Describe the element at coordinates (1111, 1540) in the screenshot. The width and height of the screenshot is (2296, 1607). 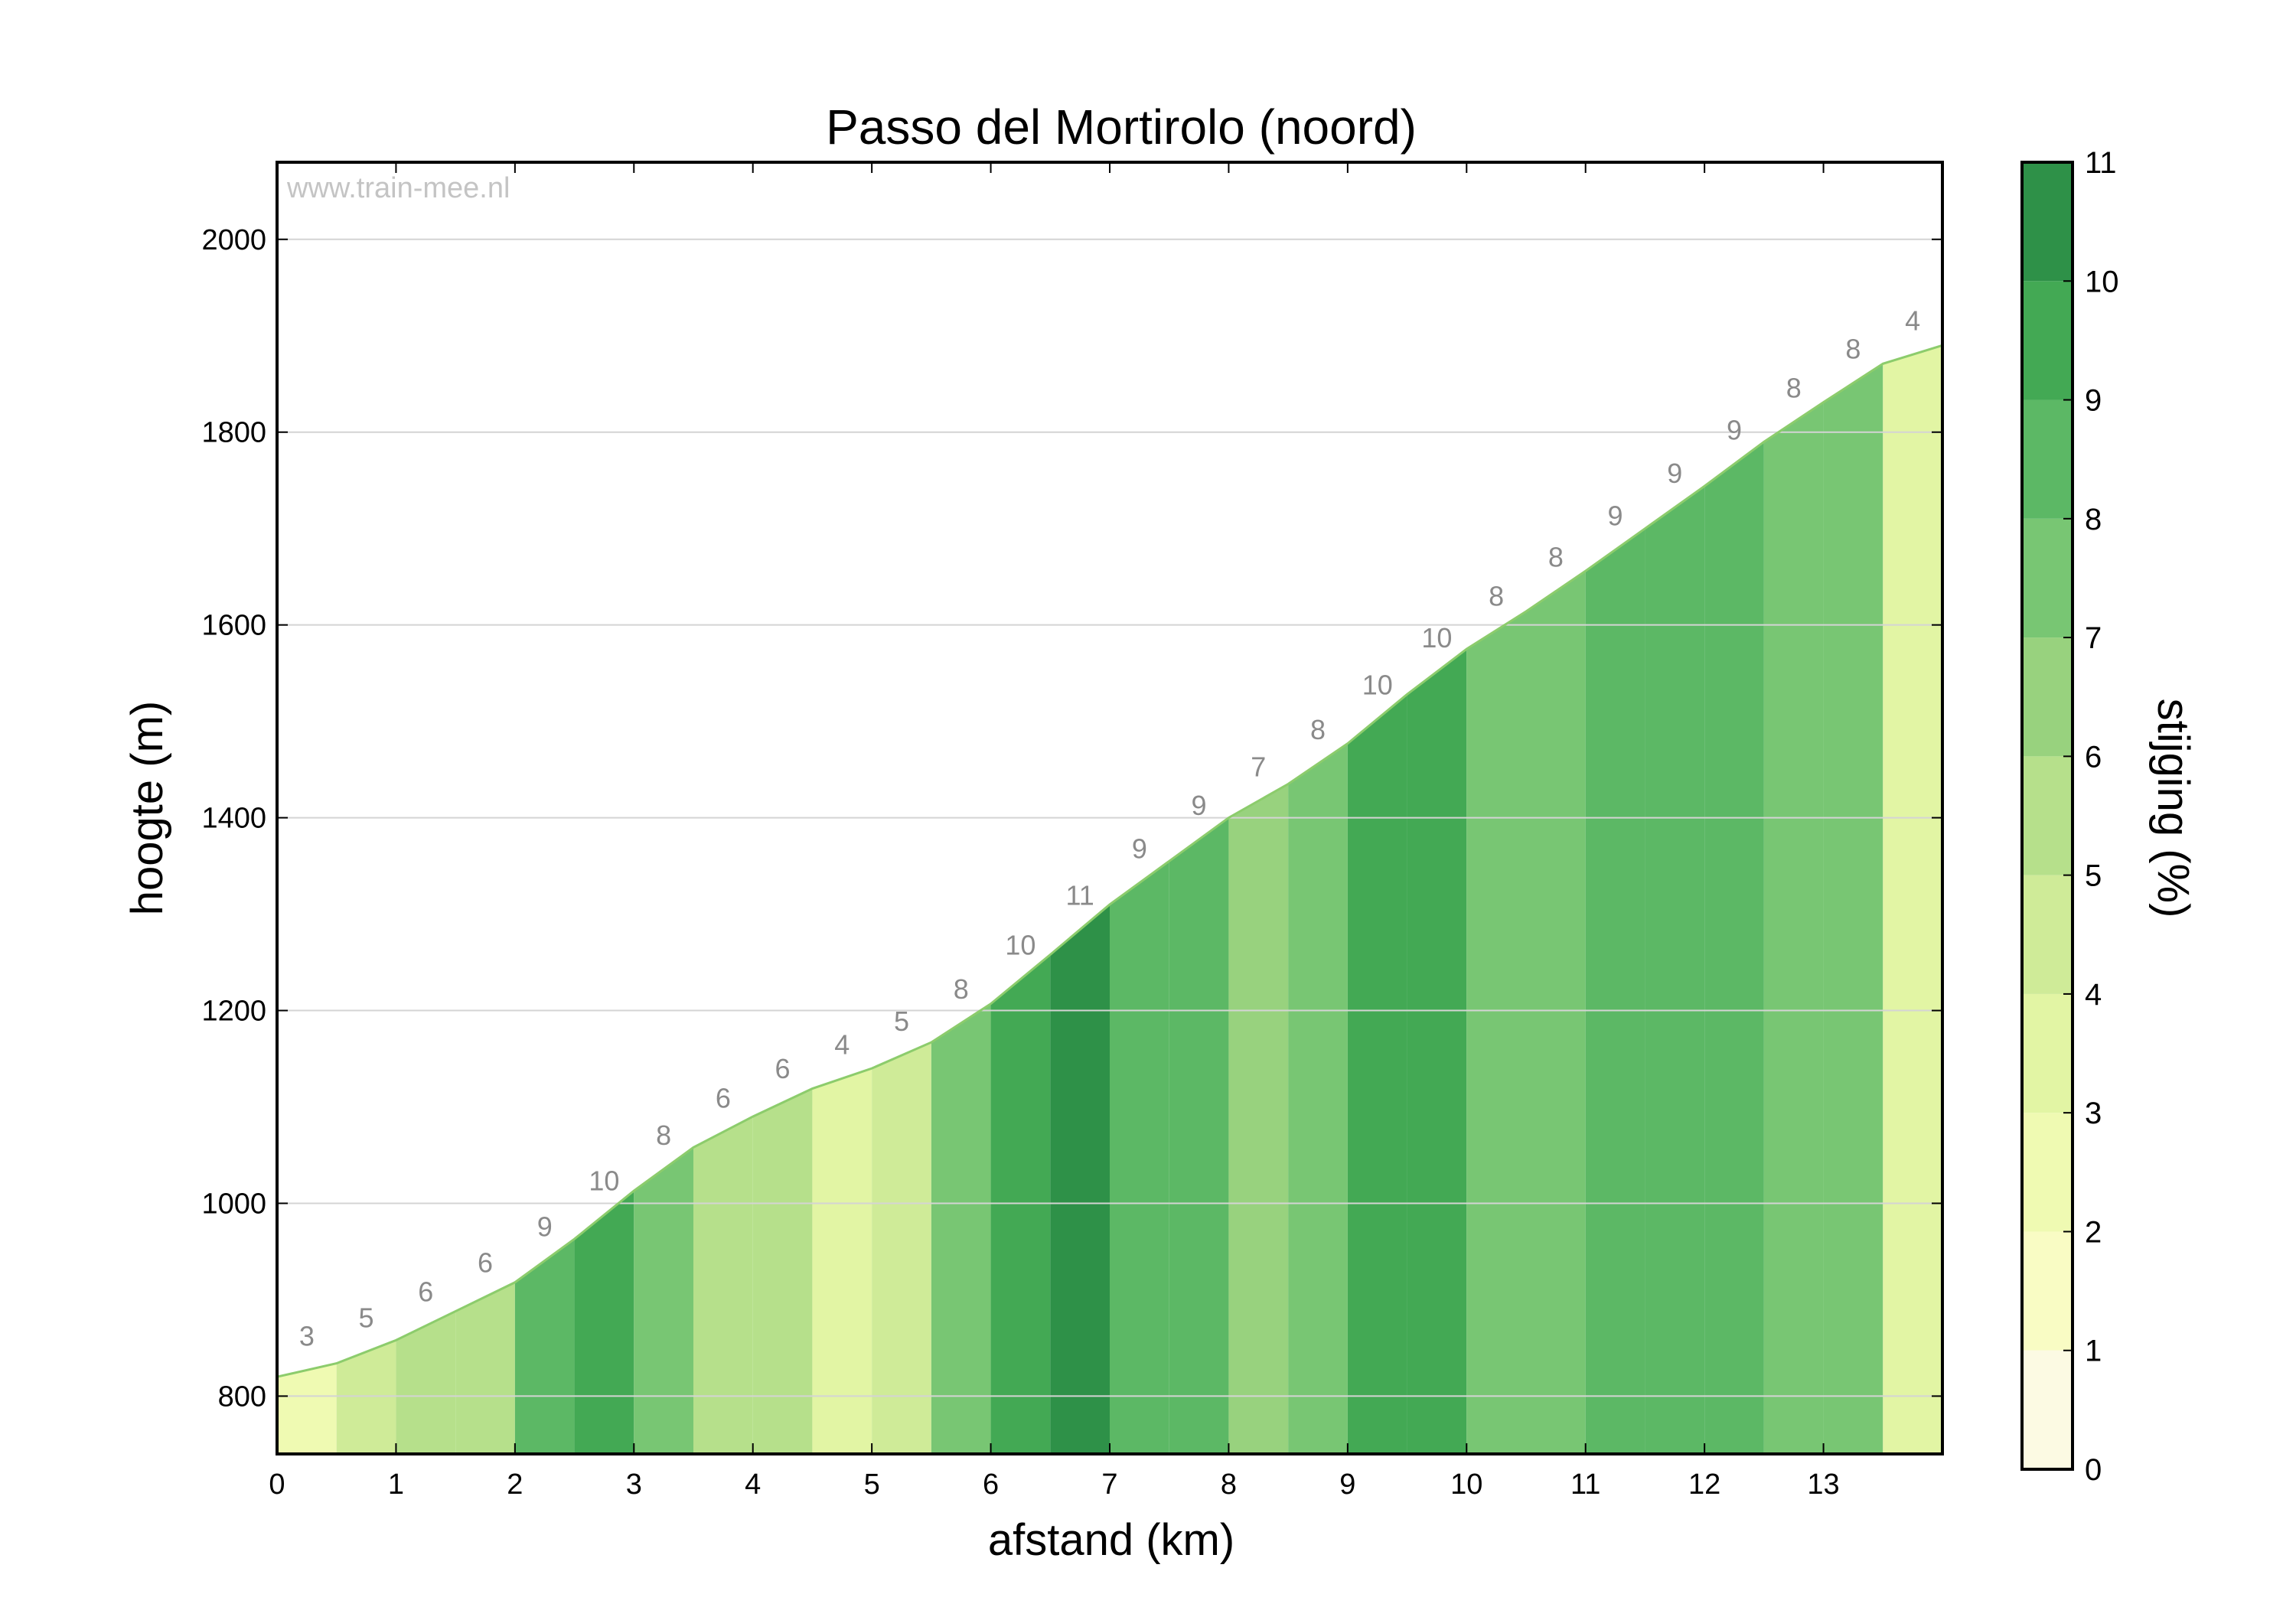
I see `x-axis-label: afstand (km)` at that location.